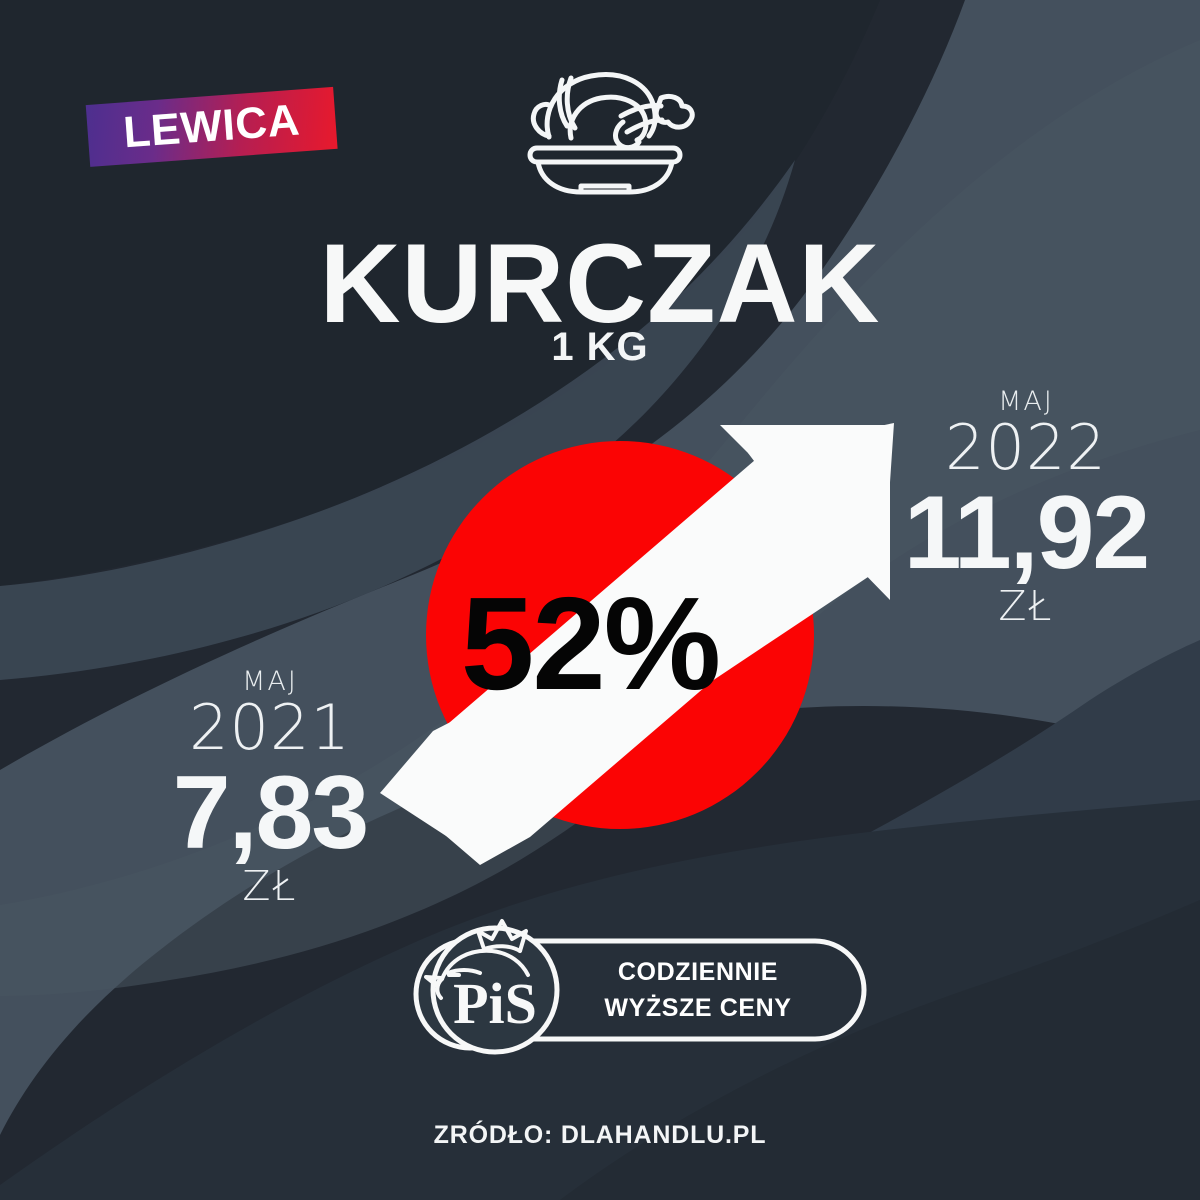 The height and width of the screenshot is (1200, 1200). I want to click on price-old-currency: ZŁ, so click(270, 886).